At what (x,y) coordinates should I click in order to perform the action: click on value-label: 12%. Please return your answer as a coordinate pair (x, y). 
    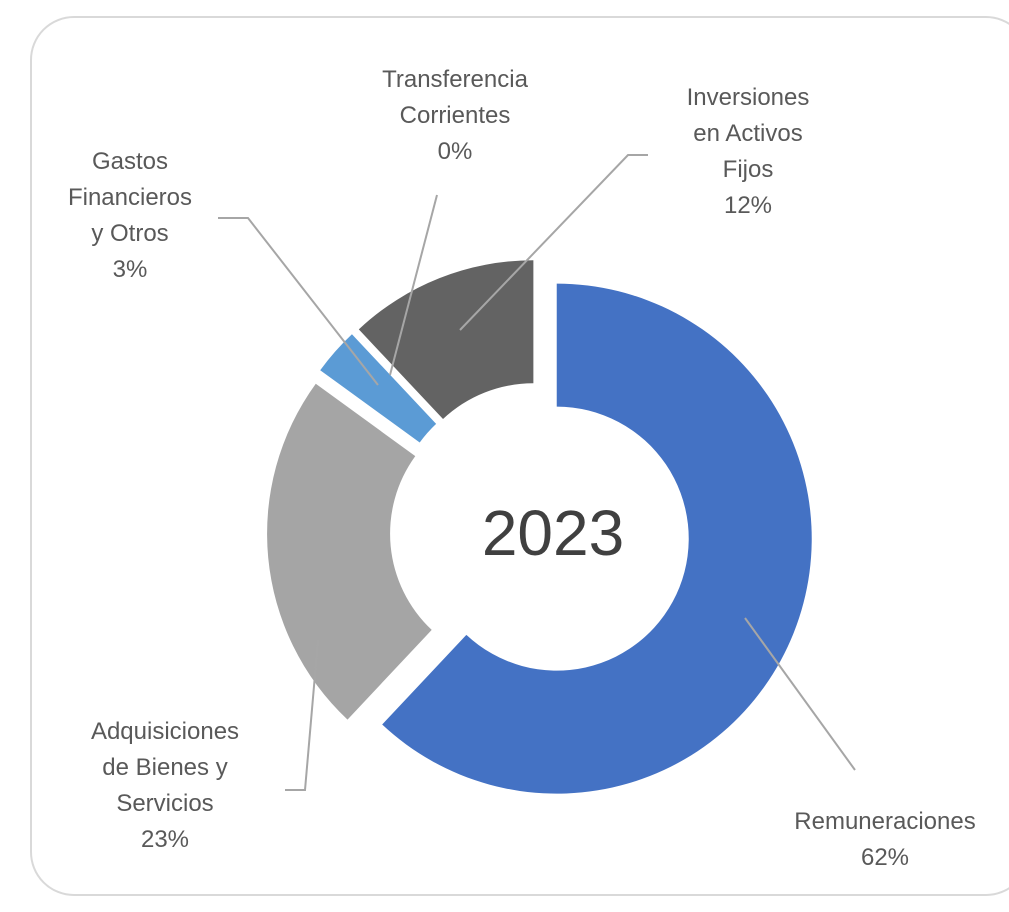
    Looking at the image, I should click on (748, 205).